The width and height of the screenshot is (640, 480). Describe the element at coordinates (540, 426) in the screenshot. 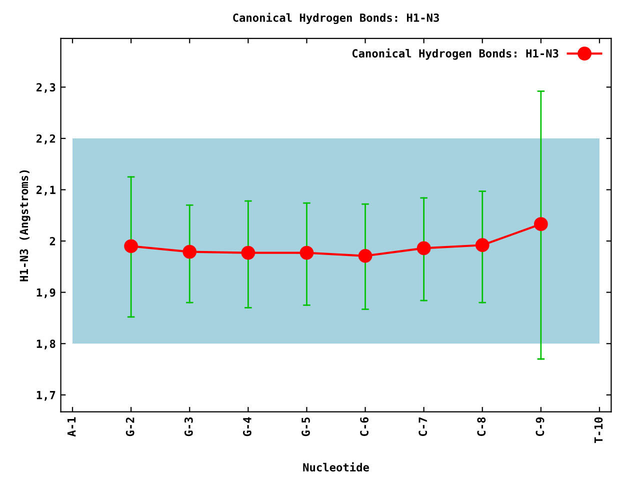

I see `x-tick-label: C-9` at that location.